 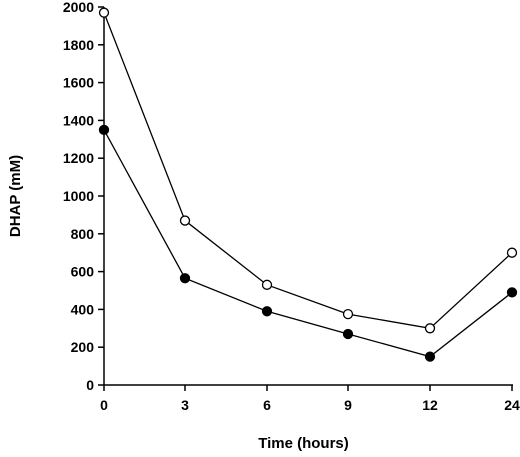 I want to click on x-tick-label: 6, so click(x=267, y=405).